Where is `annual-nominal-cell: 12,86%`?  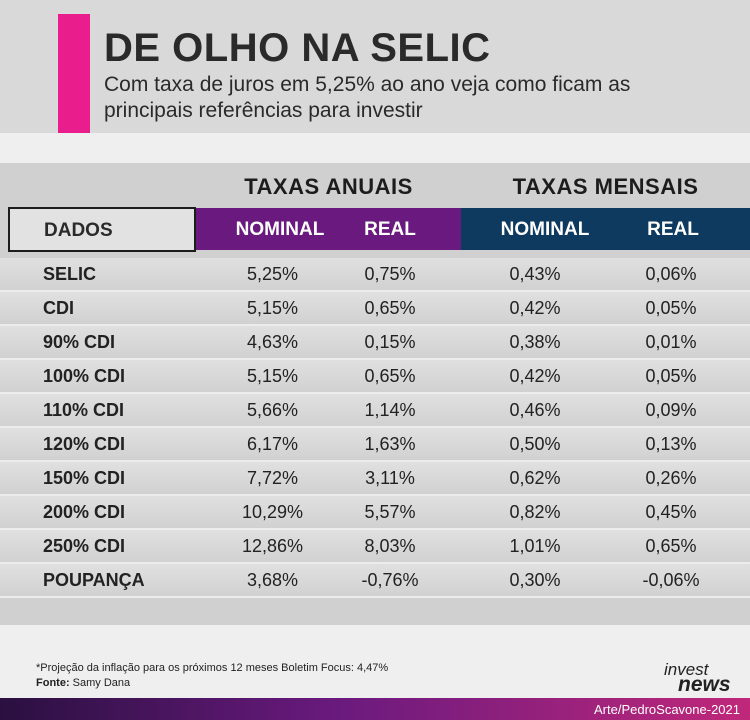 annual-nominal-cell: 12,86% is located at coordinates (272, 546).